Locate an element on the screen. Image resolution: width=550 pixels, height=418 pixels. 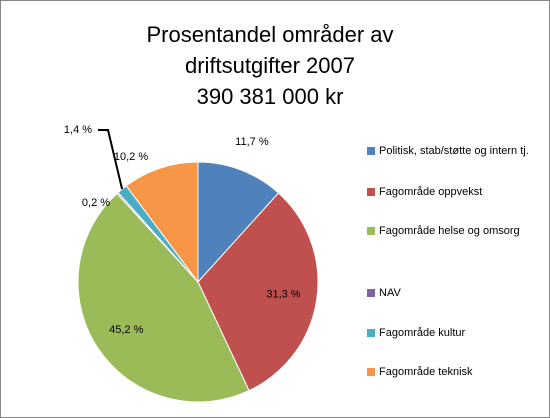
data-label: 1,4 % is located at coordinates (78, 130).